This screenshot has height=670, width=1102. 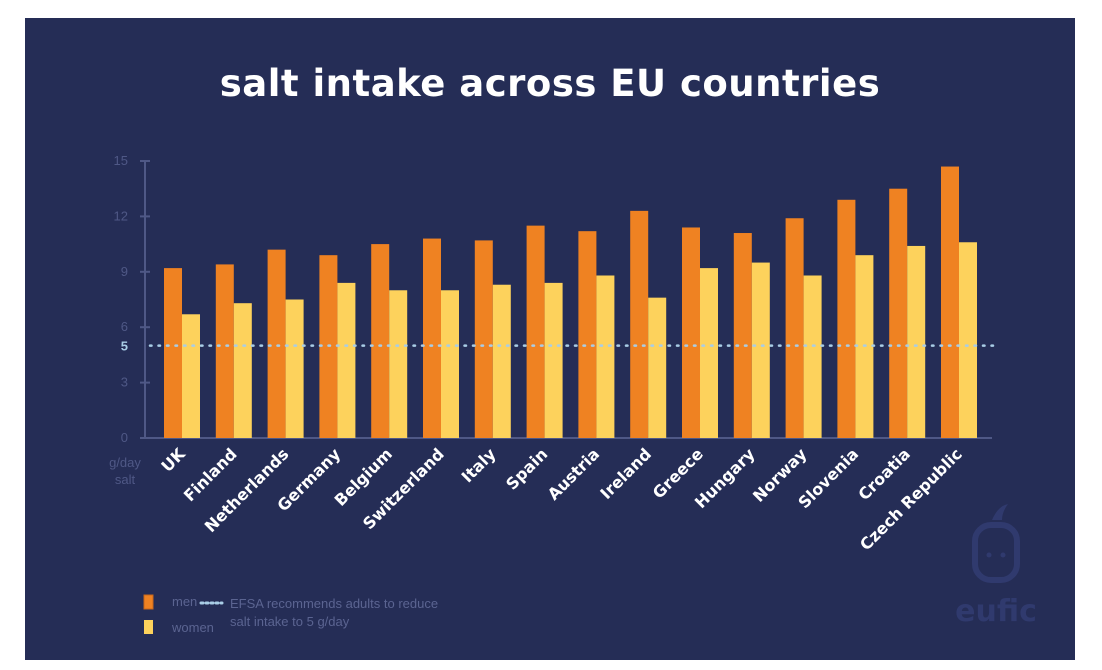 What do you see at coordinates (148, 627) in the screenshot?
I see `legend-swatch-women` at bounding box center [148, 627].